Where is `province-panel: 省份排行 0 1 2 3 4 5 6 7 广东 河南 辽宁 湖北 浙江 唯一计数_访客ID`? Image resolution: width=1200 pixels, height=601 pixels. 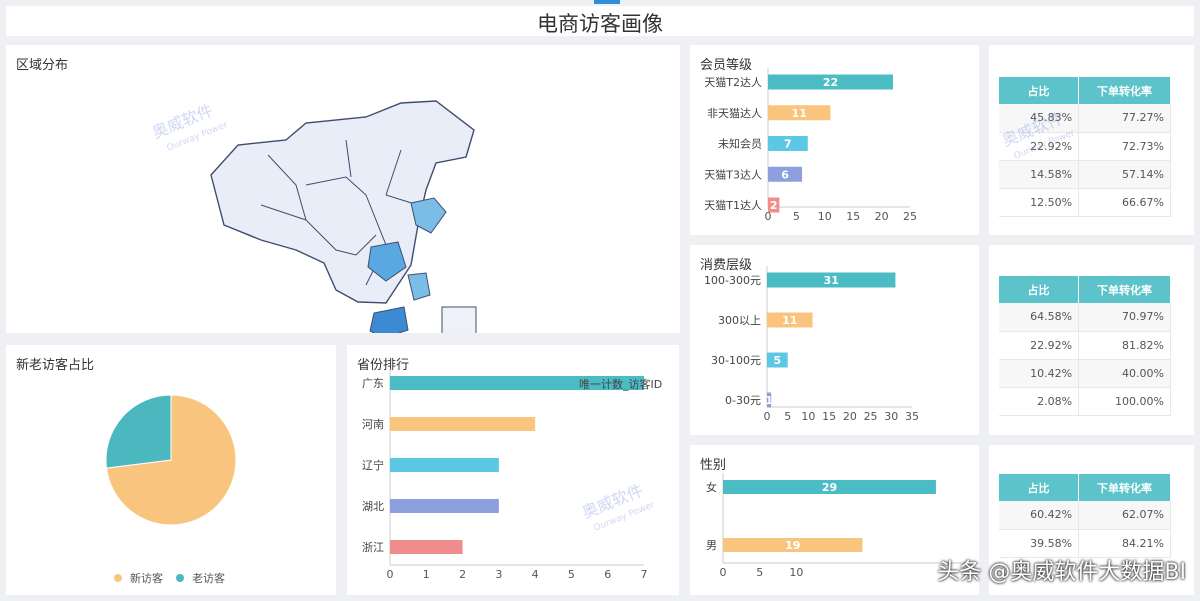 province-panel: 省份排行 0 1 2 3 4 5 6 7 广东 河南 辽宁 湖北 浙江 唯一计数_访客ID is located at coordinates (513, 470).